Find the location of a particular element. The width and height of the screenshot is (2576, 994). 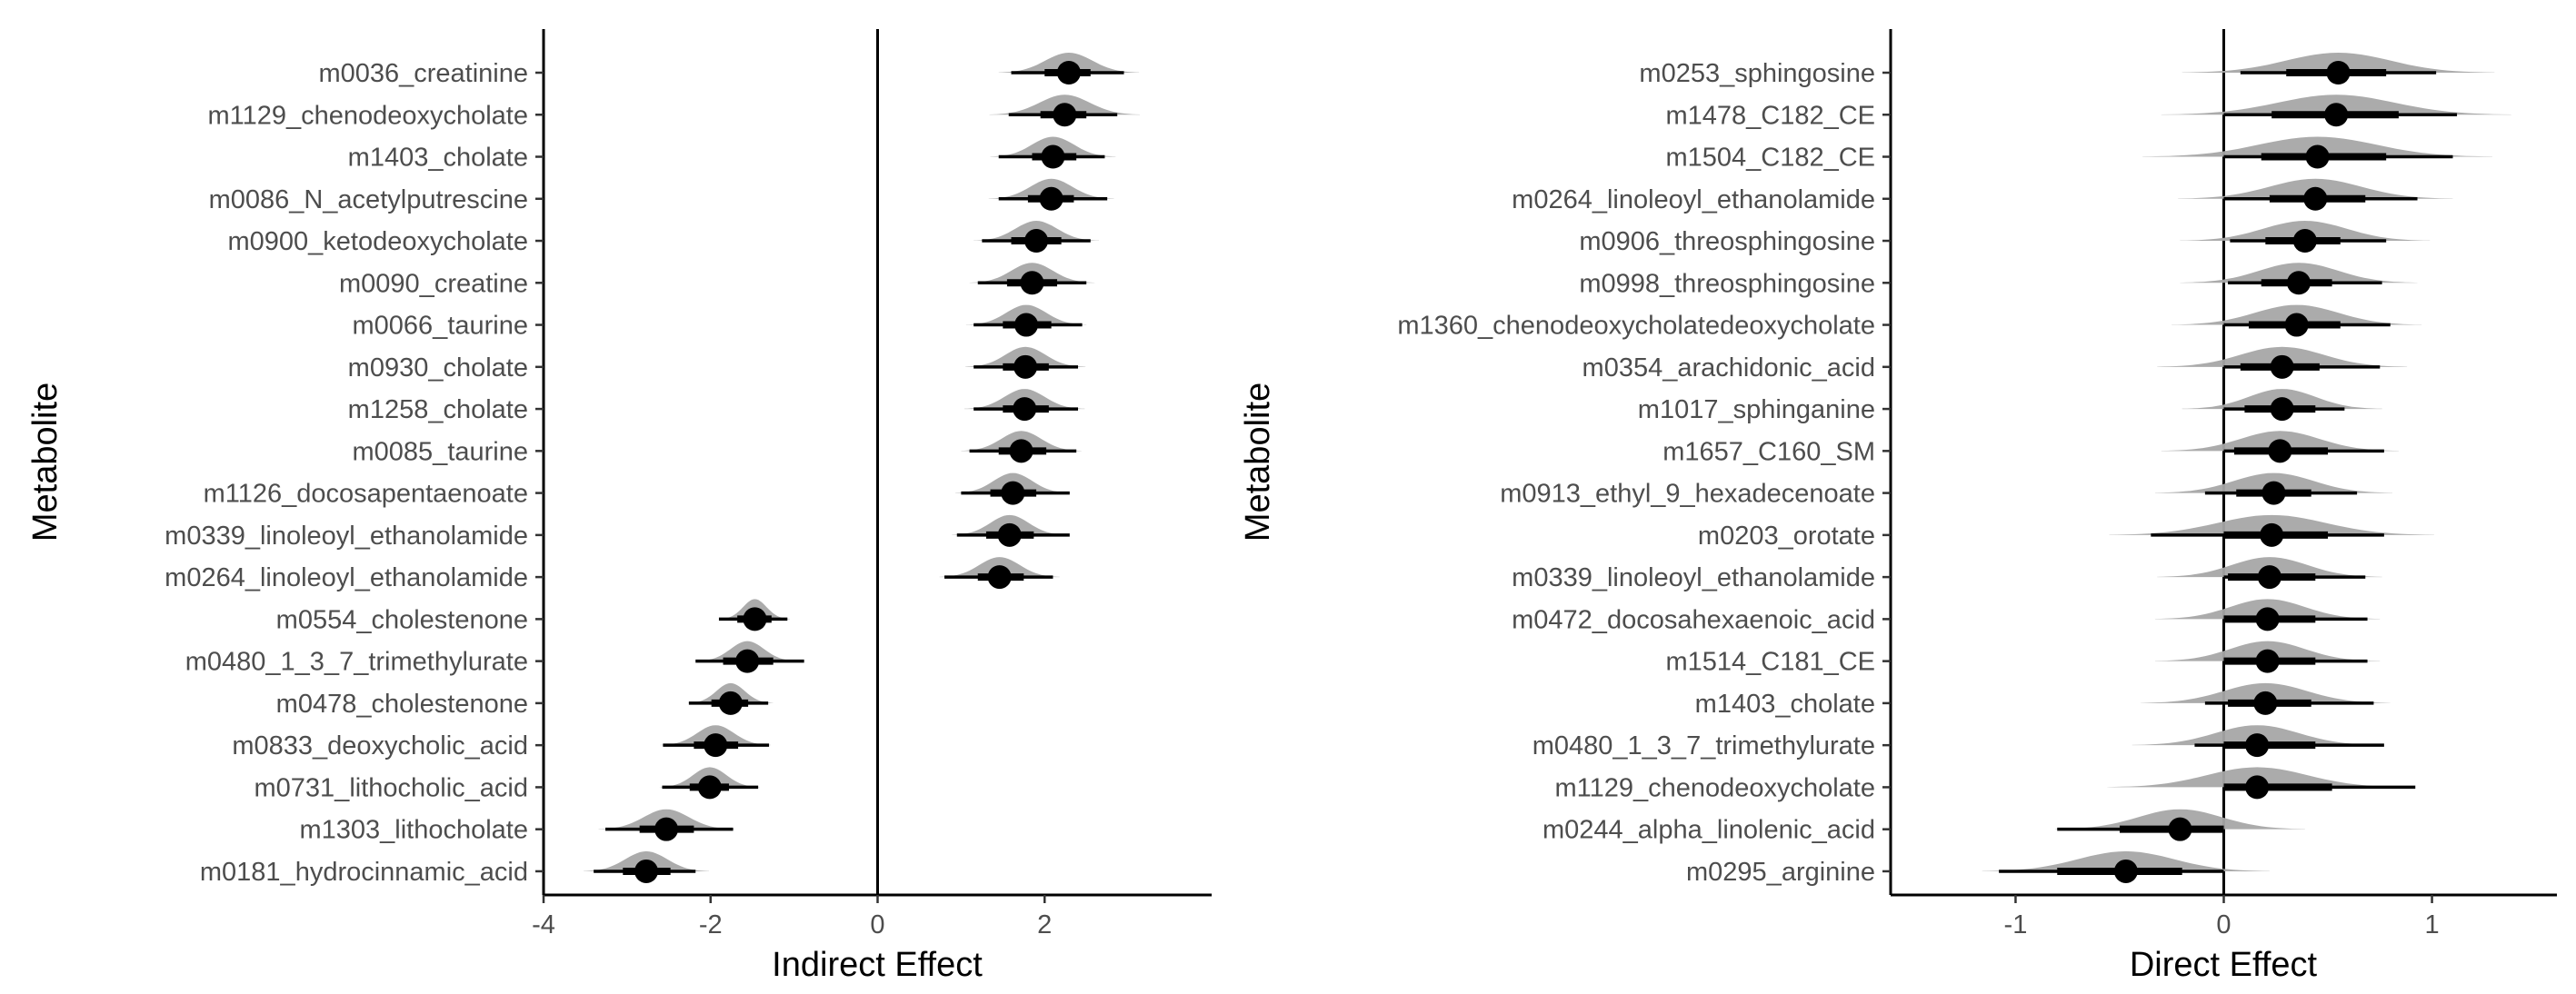

metabolite-label: m0998_threosphingosine is located at coordinates (1727, 283).